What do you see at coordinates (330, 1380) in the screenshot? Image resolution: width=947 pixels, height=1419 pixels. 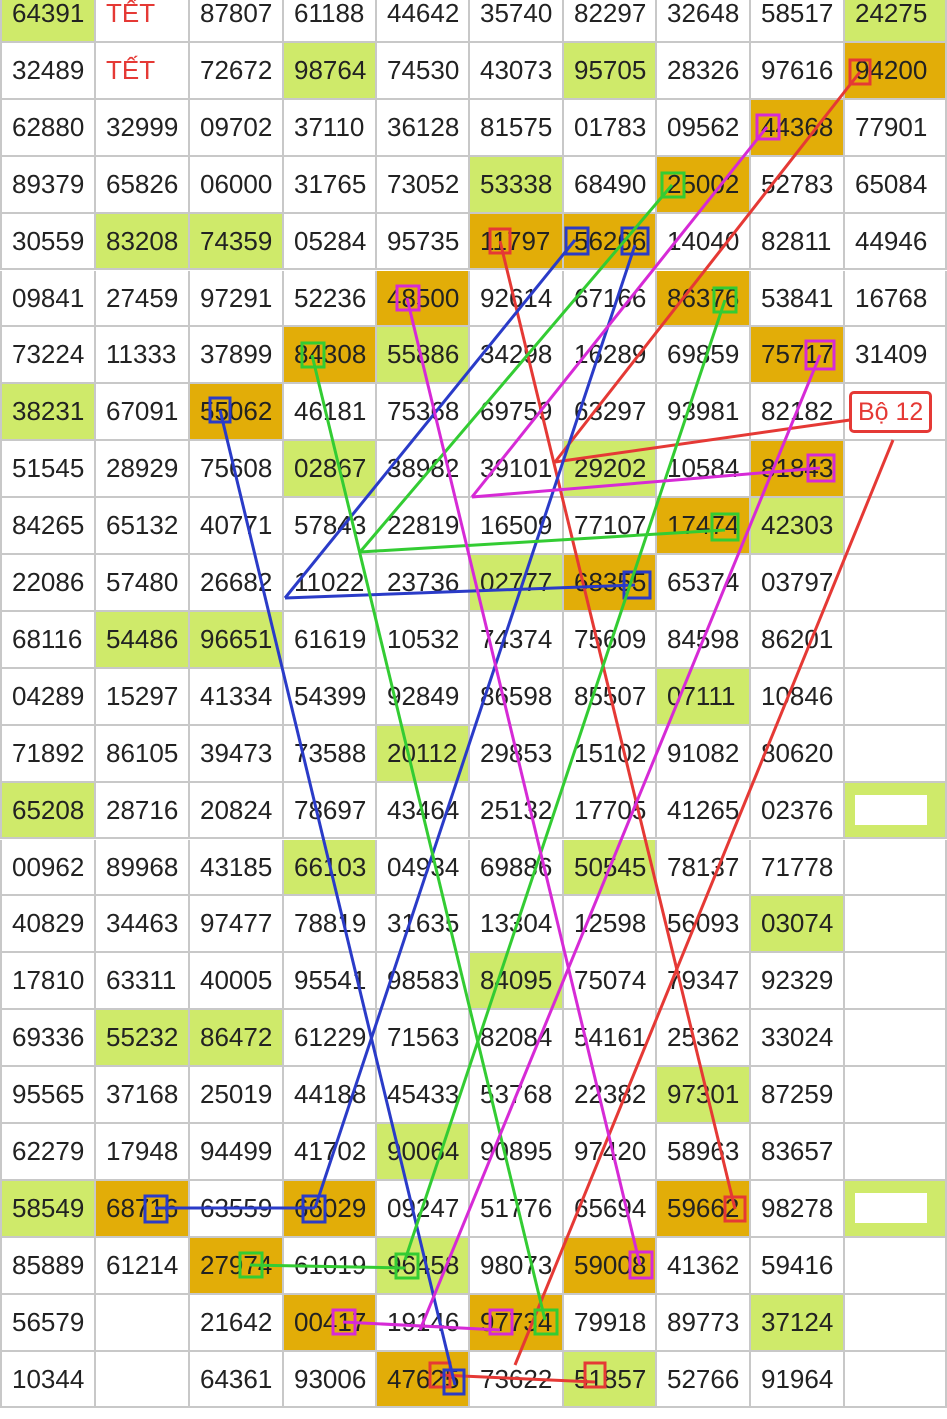 I see `grid-cell: 93006` at bounding box center [330, 1380].